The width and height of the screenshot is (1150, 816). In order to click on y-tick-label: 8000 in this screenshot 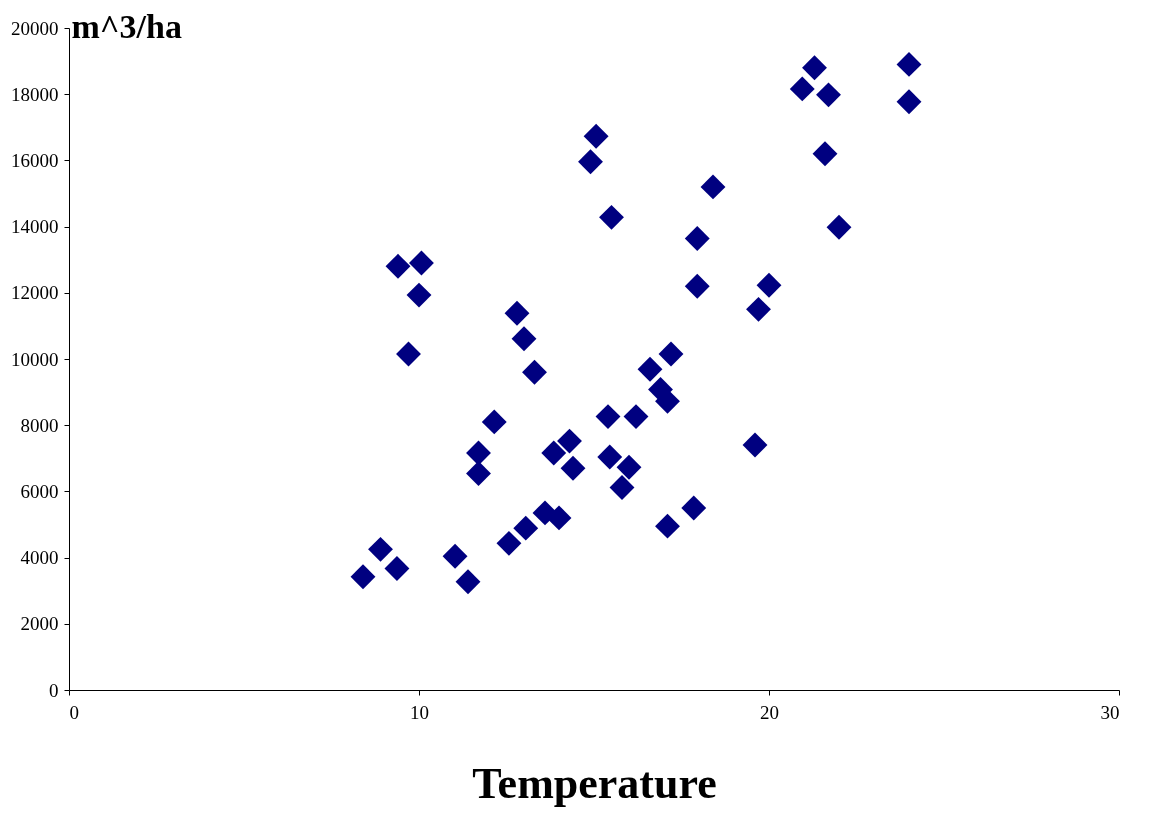, I will do `click(39, 425)`.